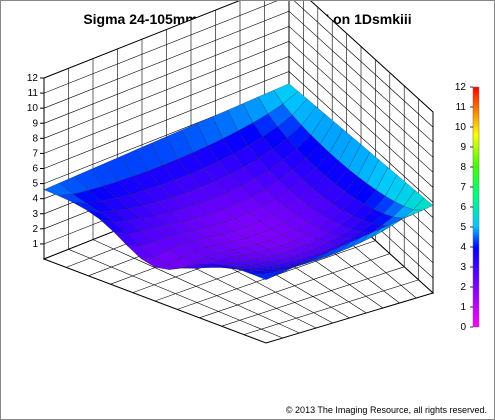 The height and width of the screenshot is (420, 495). I want to click on colorbar-tick-label: 1, so click(463, 307).